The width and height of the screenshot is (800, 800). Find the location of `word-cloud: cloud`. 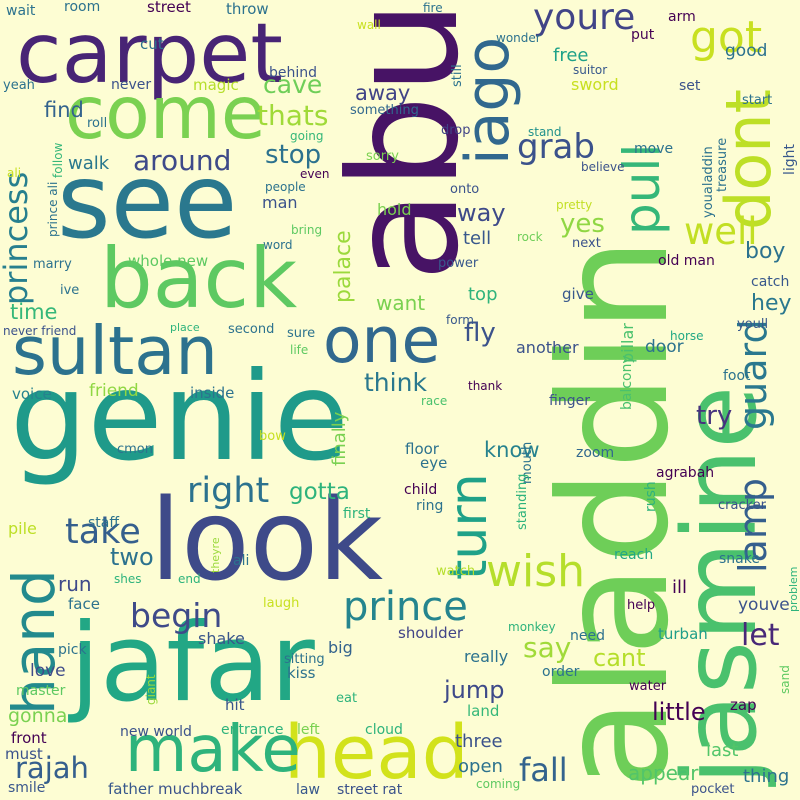

word-cloud: cloud is located at coordinates (384, 730).